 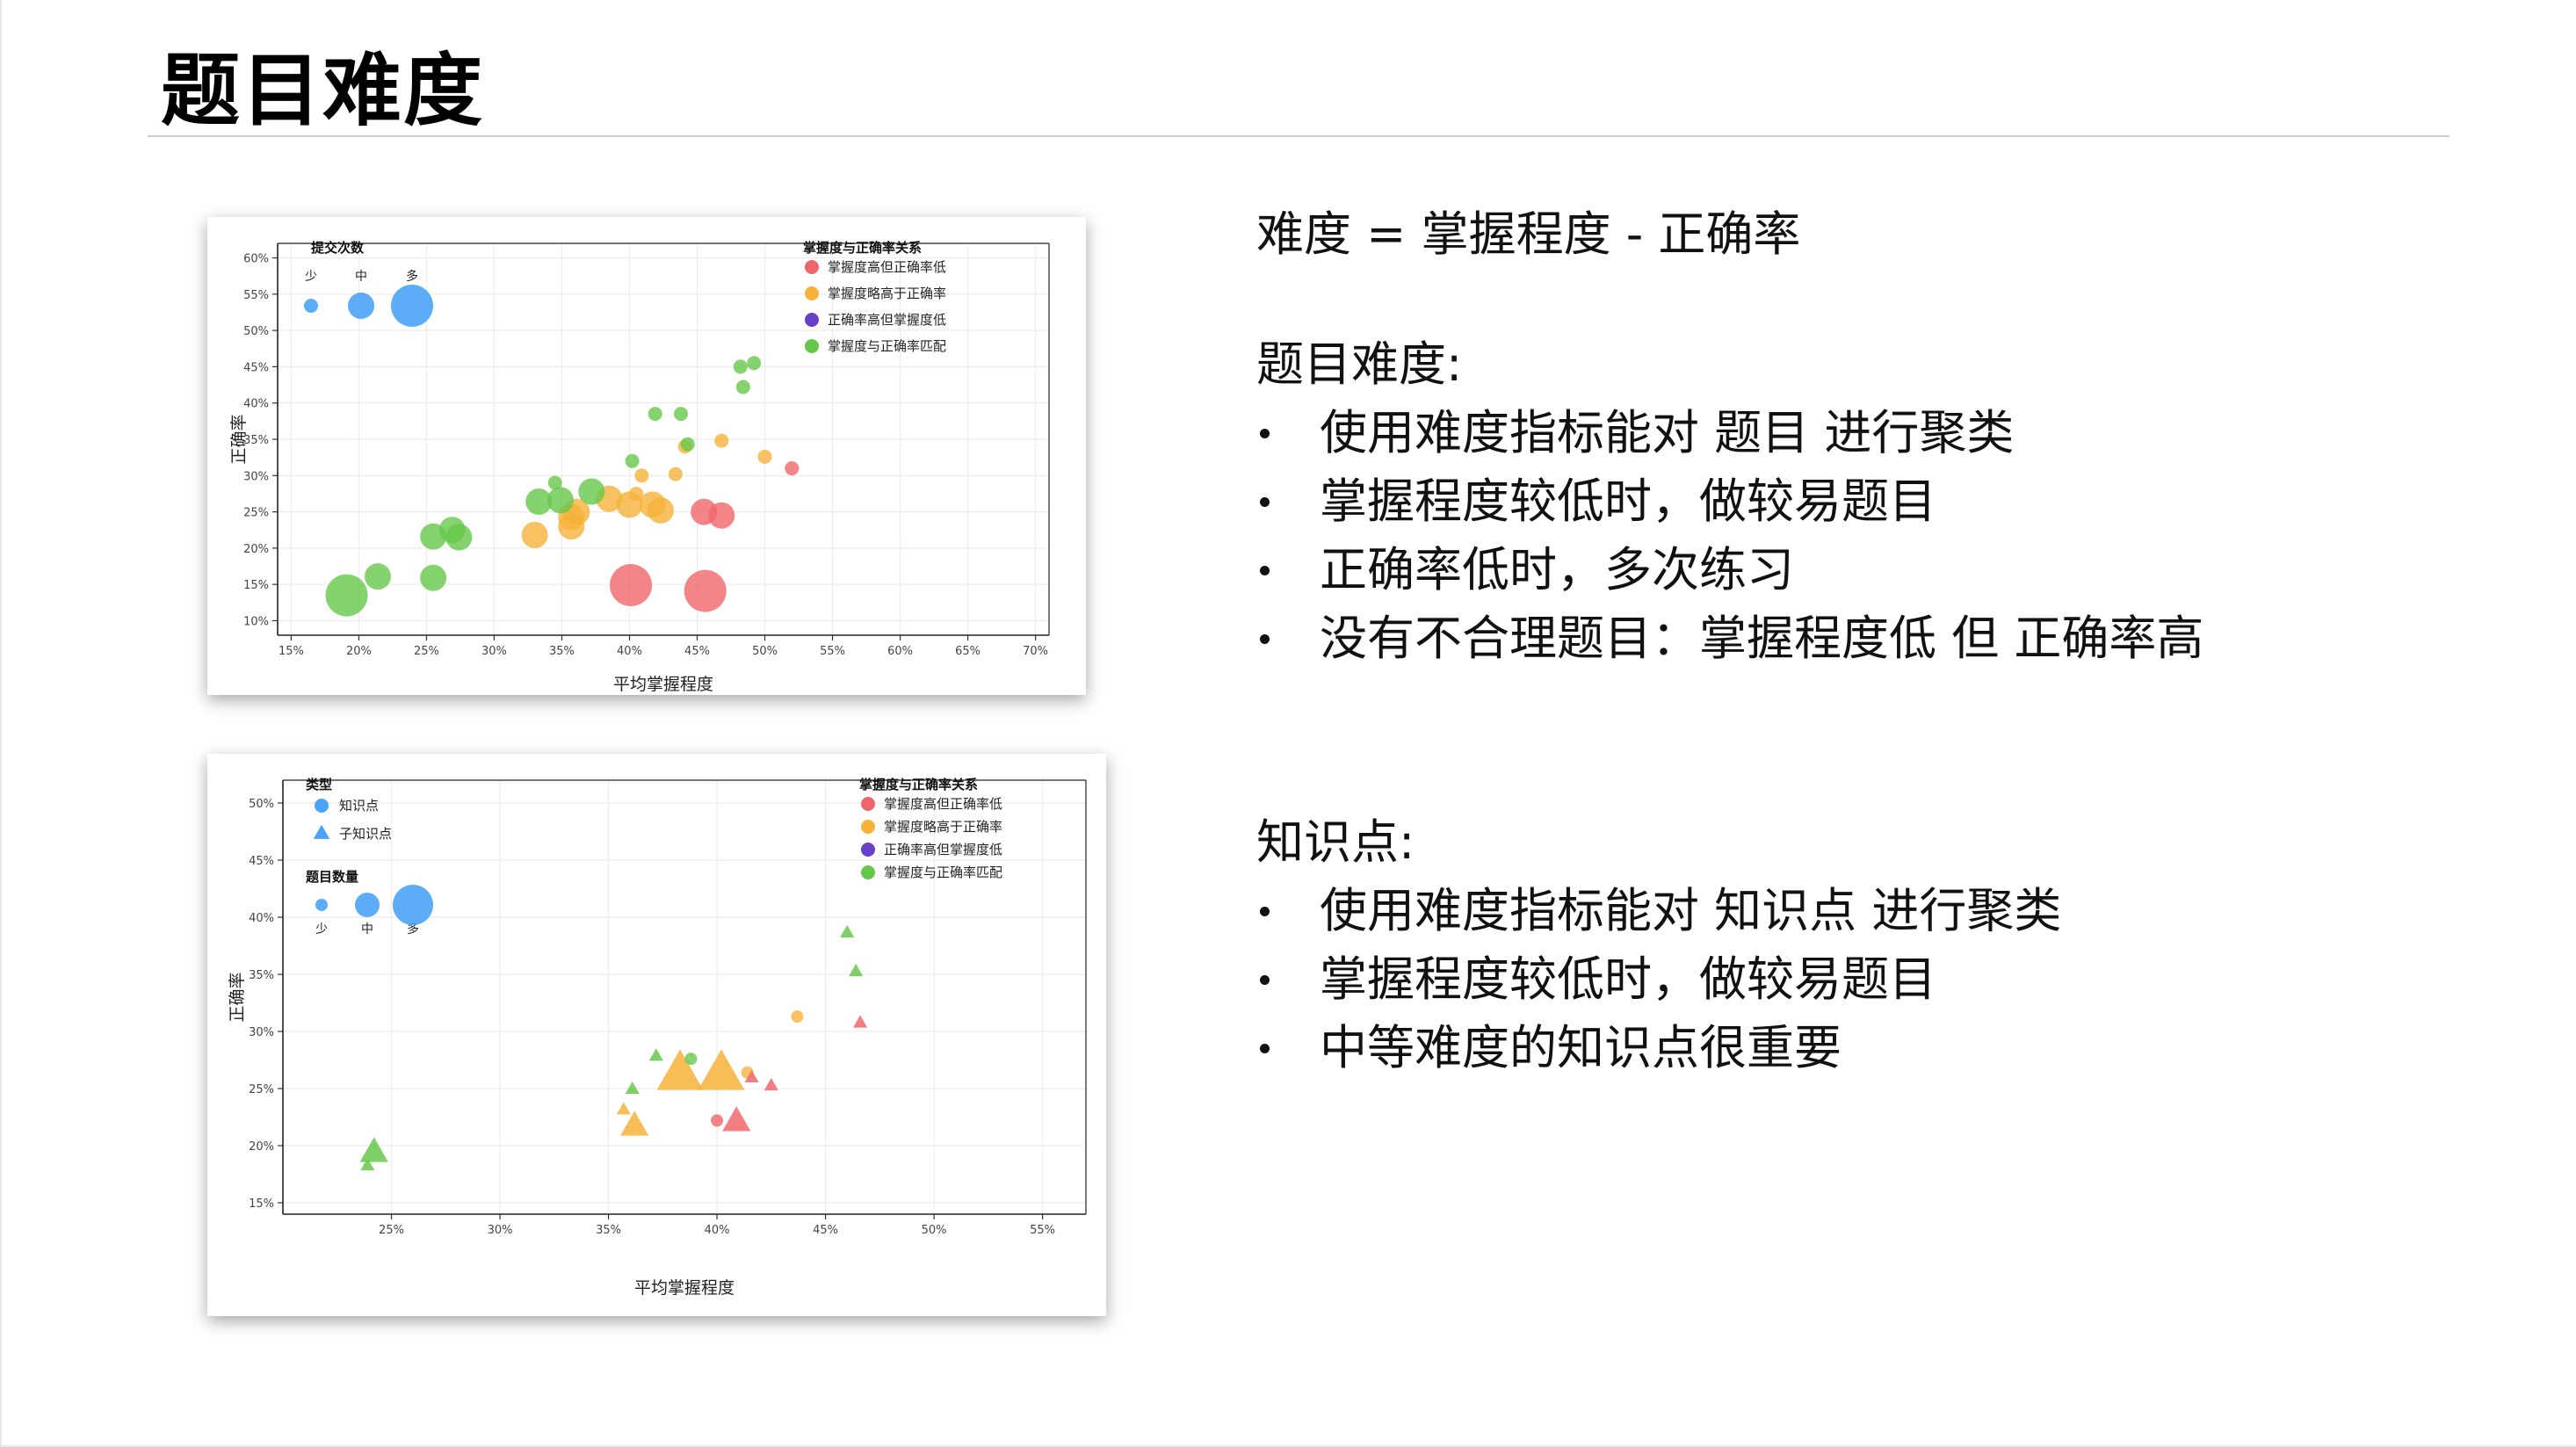 I want to click on x-tick-label: 15%, so click(x=291, y=651).